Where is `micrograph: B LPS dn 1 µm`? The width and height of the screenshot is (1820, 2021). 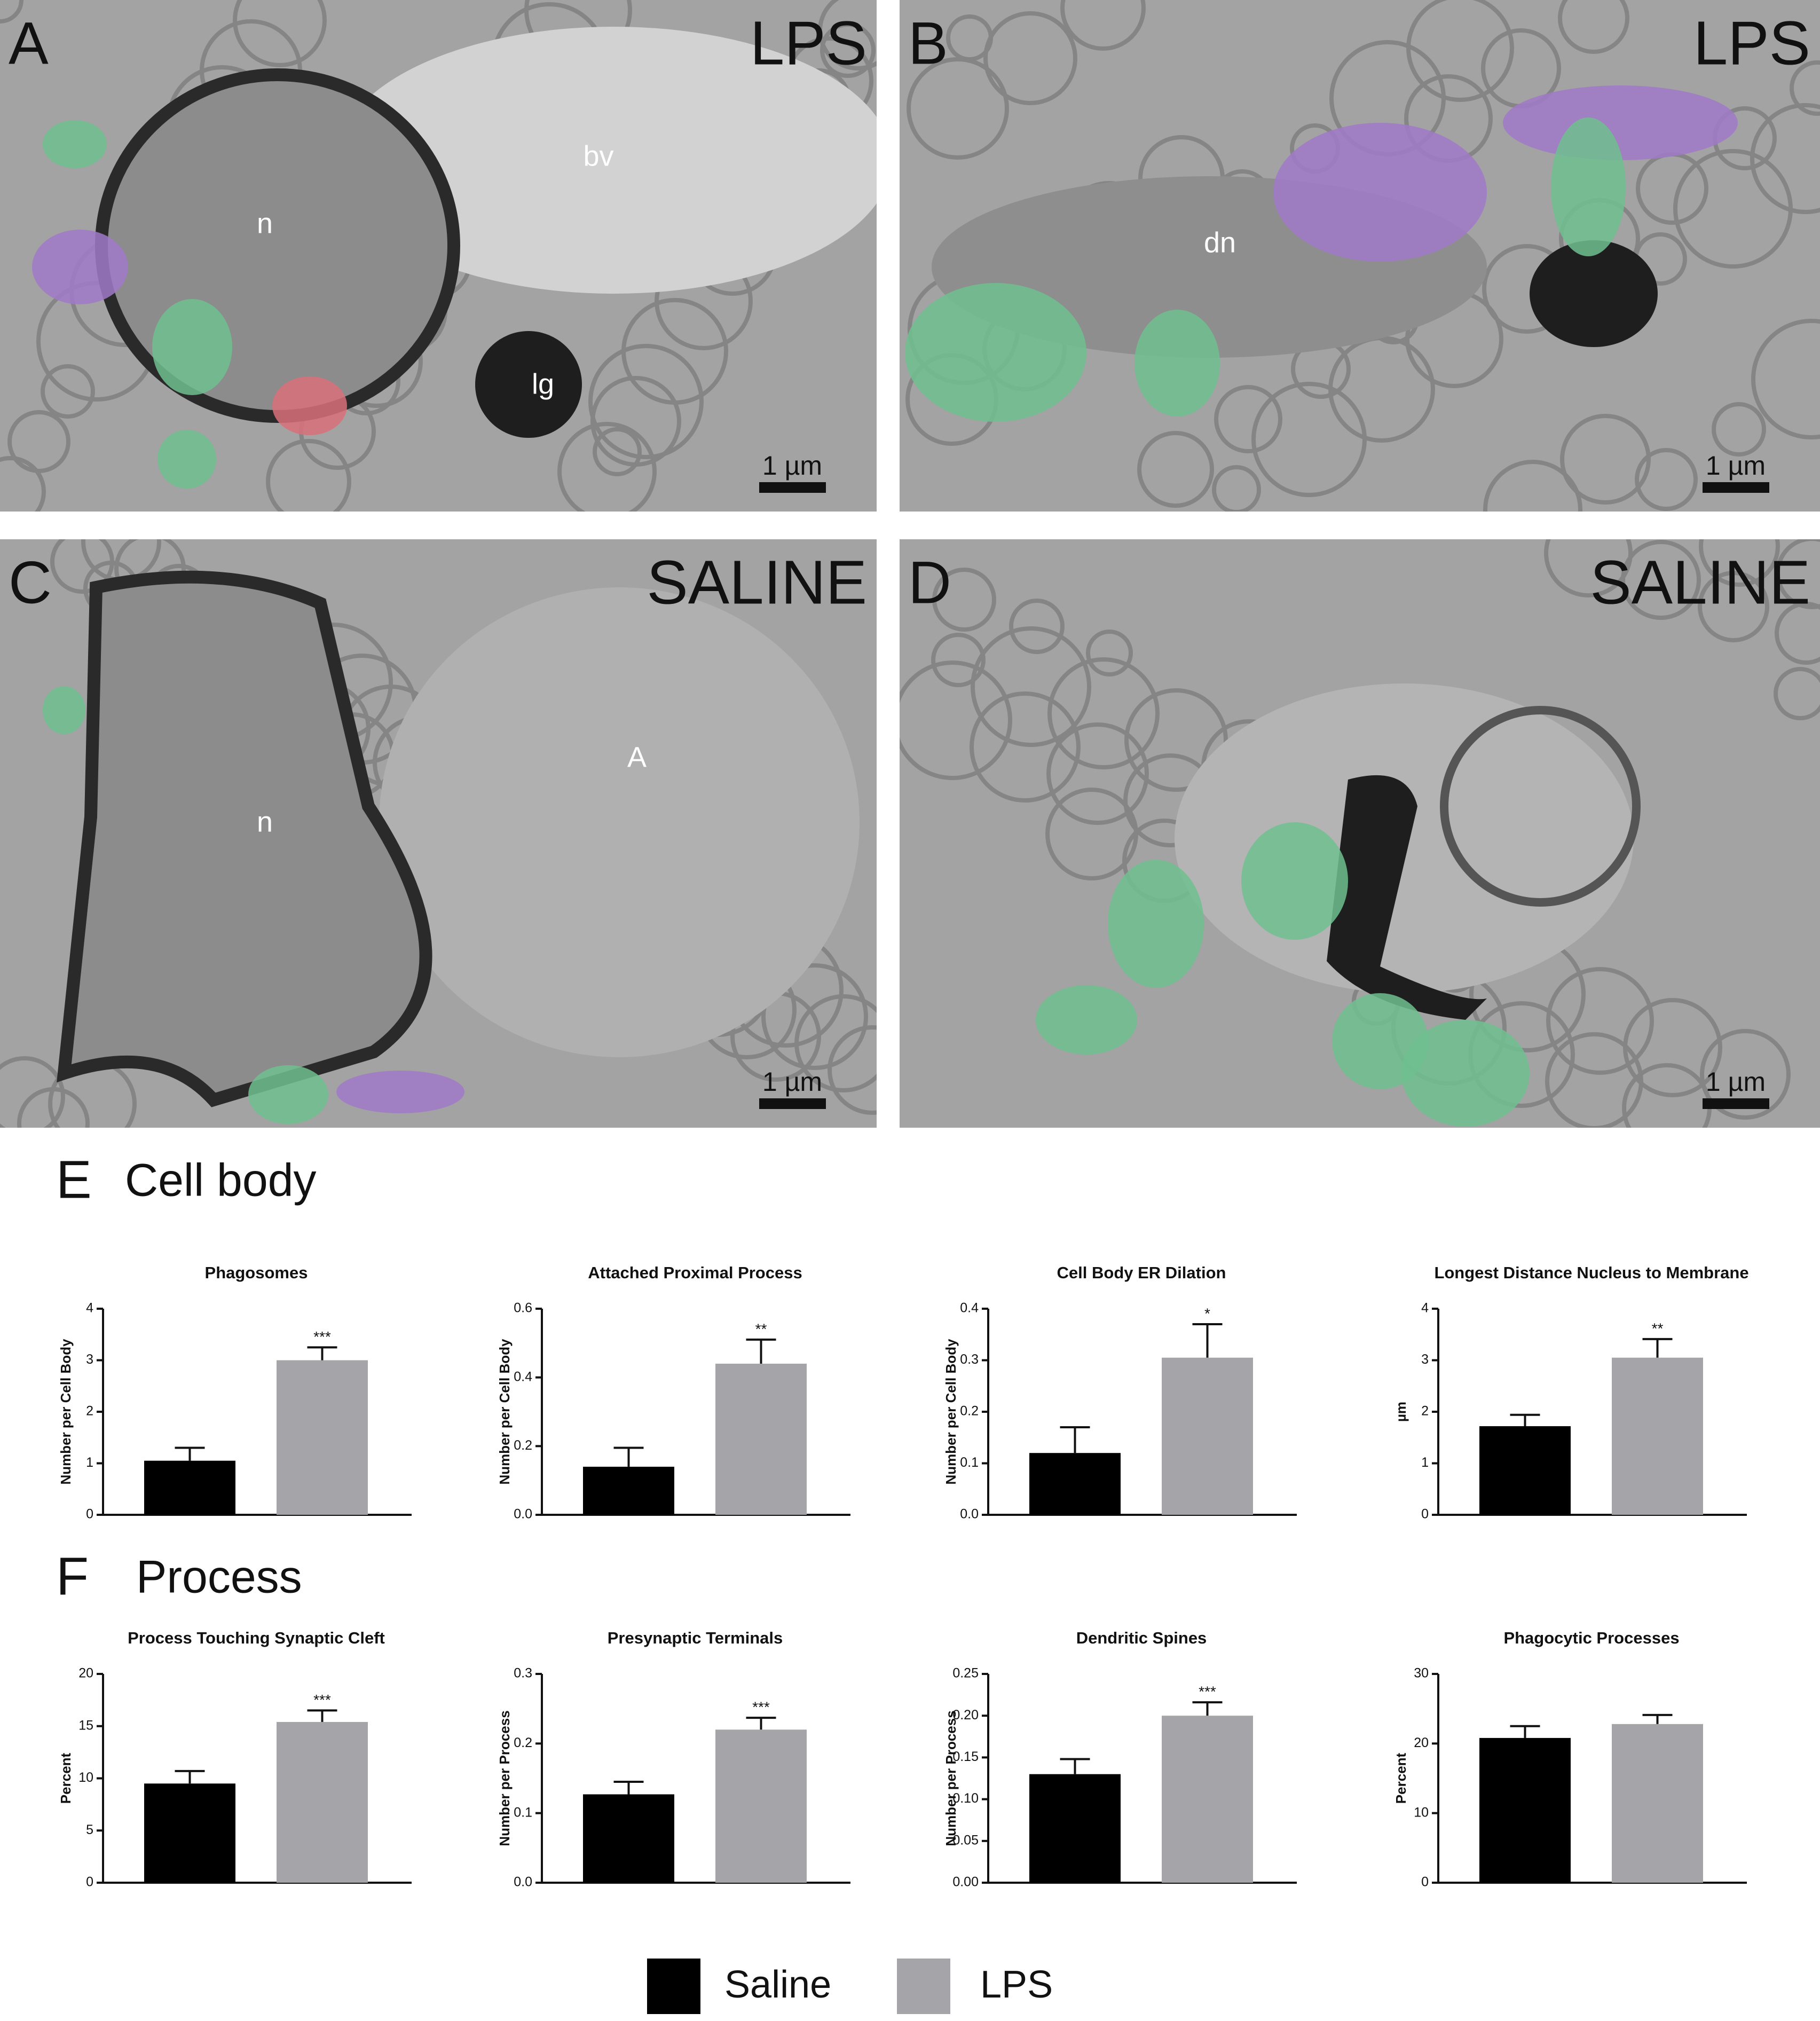 micrograph: B LPS dn 1 µm is located at coordinates (1360, 256).